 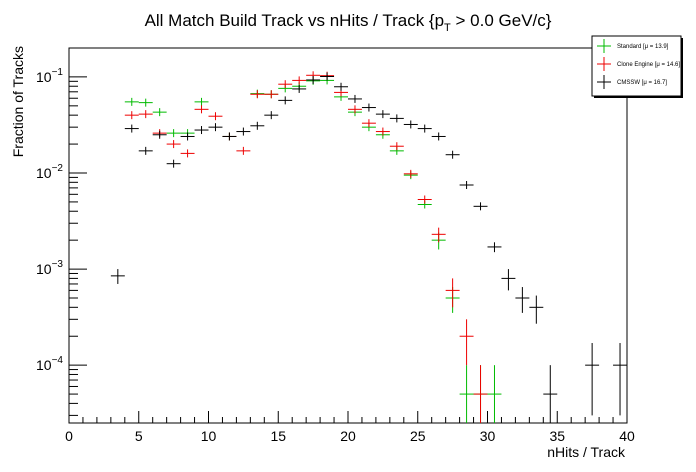 What do you see at coordinates (278, 436) in the screenshot?
I see `x-tick-label: 15` at bounding box center [278, 436].